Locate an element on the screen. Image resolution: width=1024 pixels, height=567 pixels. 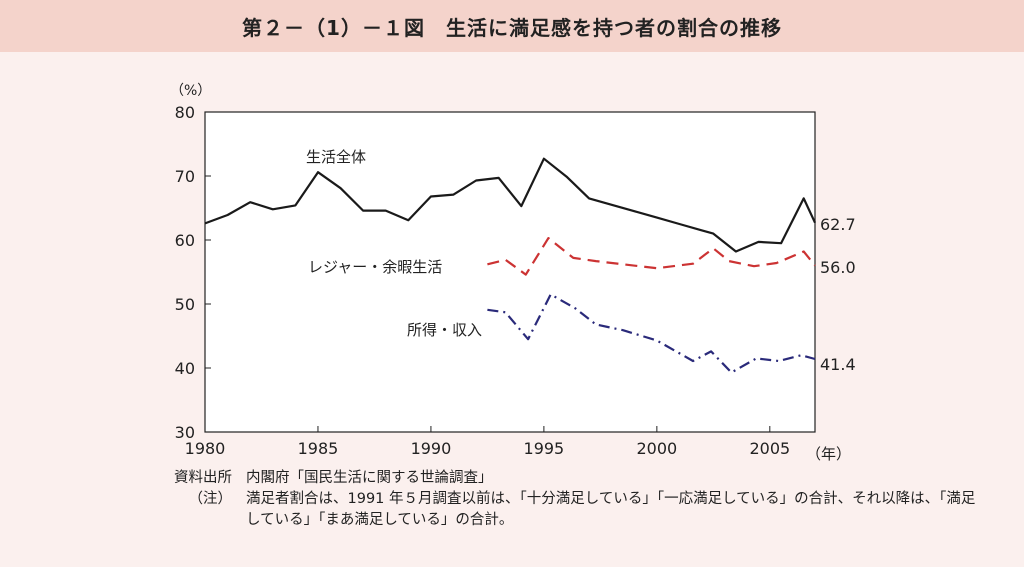
y-axis-unit: （%） is located at coordinates (190, 91).